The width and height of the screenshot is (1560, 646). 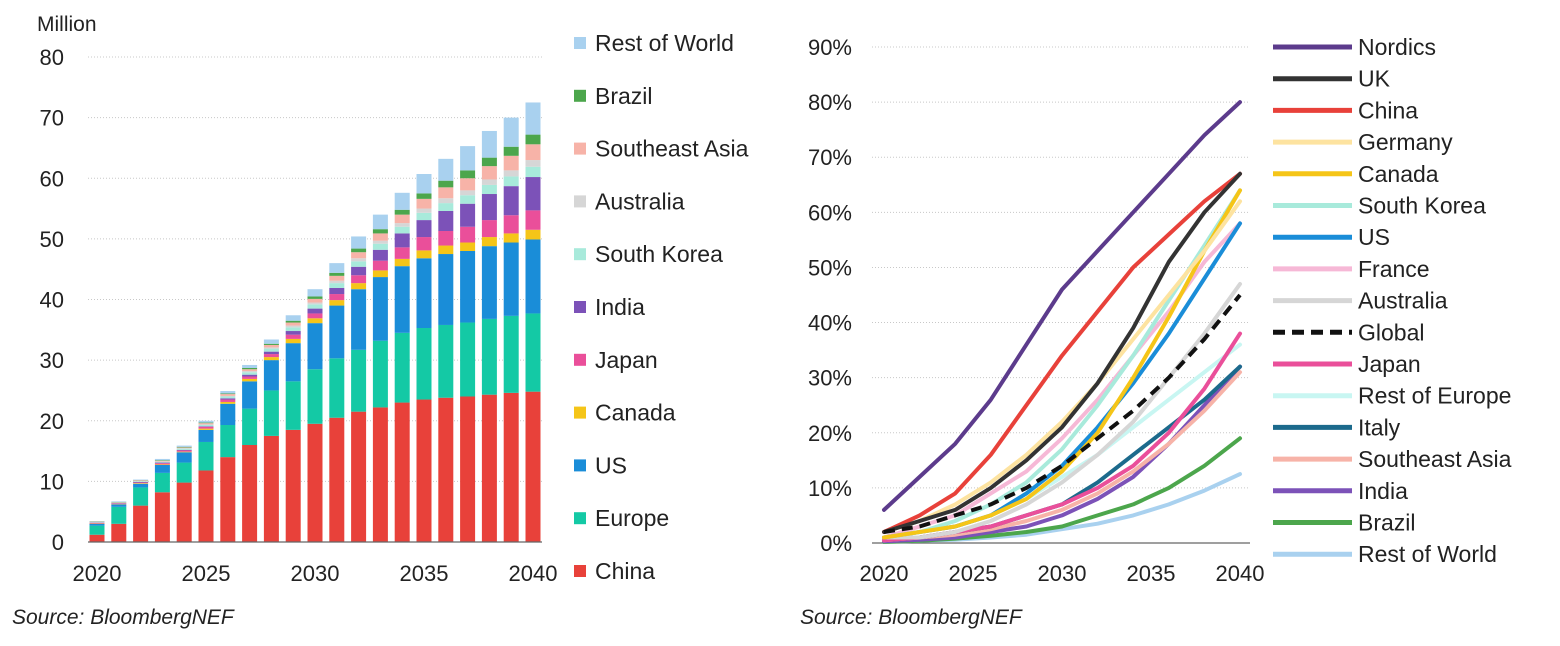 I want to click on bar-europe-2022, so click(x=140, y=496).